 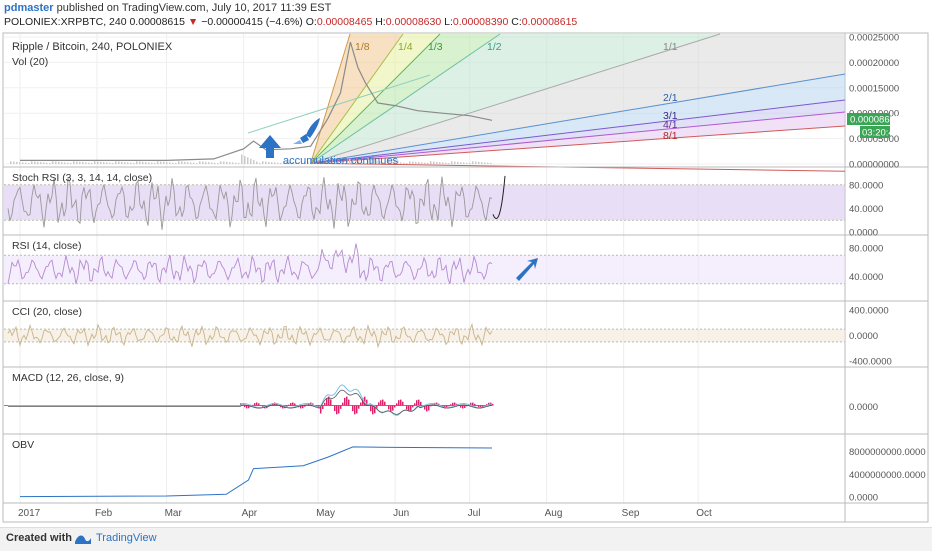 I want to click on created-with-text: Created with, so click(x=39, y=538).